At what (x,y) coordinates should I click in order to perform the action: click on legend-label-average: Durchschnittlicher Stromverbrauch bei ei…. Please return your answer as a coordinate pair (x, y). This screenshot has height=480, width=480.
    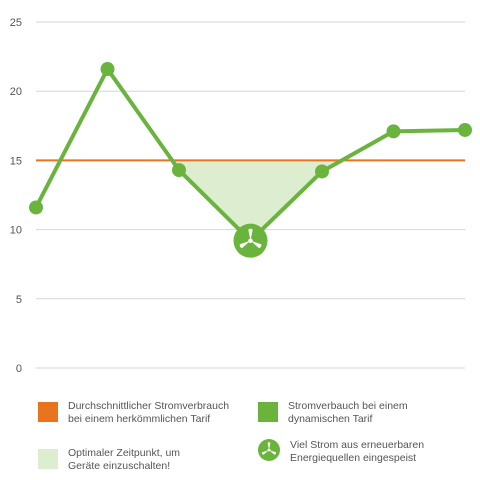
    Looking at the image, I should click on (149, 412).